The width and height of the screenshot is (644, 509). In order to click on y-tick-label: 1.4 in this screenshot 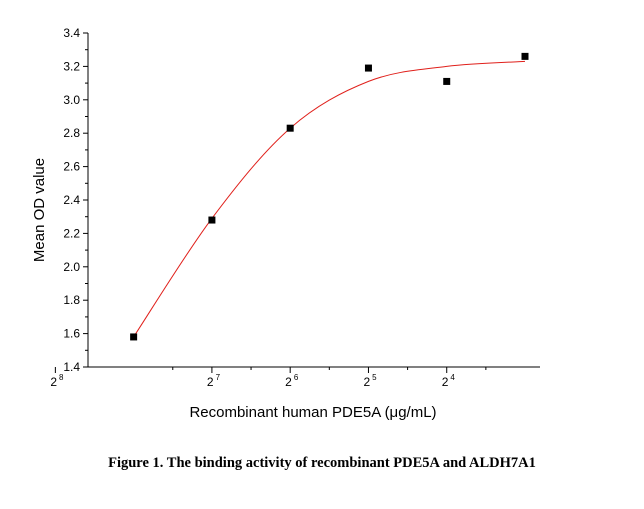, I will do `click(71, 367)`.